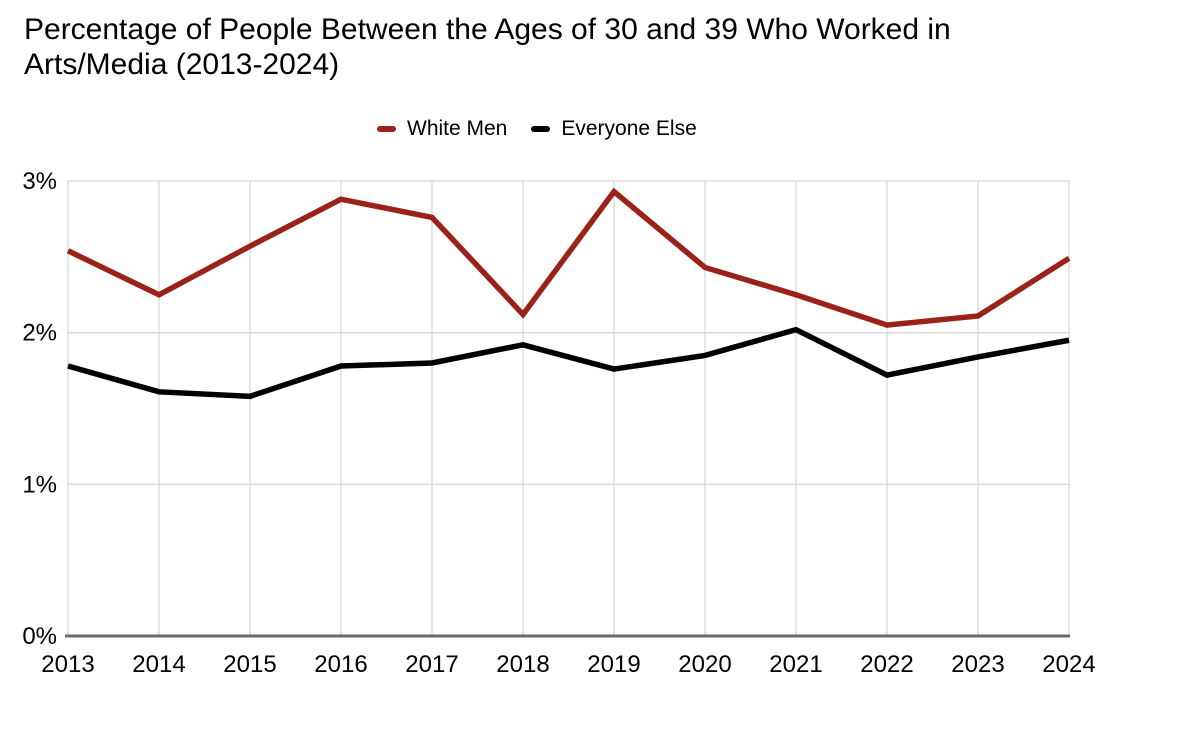 This screenshot has height=750, width=1199. What do you see at coordinates (457, 128) in the screenshot?
I see `legend-label-white-men: White Men` at bounding box center [457, 128].